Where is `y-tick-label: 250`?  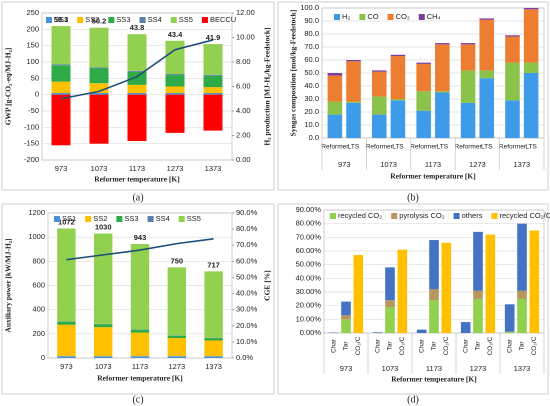 y-tick-label: 250 is located at coordinates (32, 12).